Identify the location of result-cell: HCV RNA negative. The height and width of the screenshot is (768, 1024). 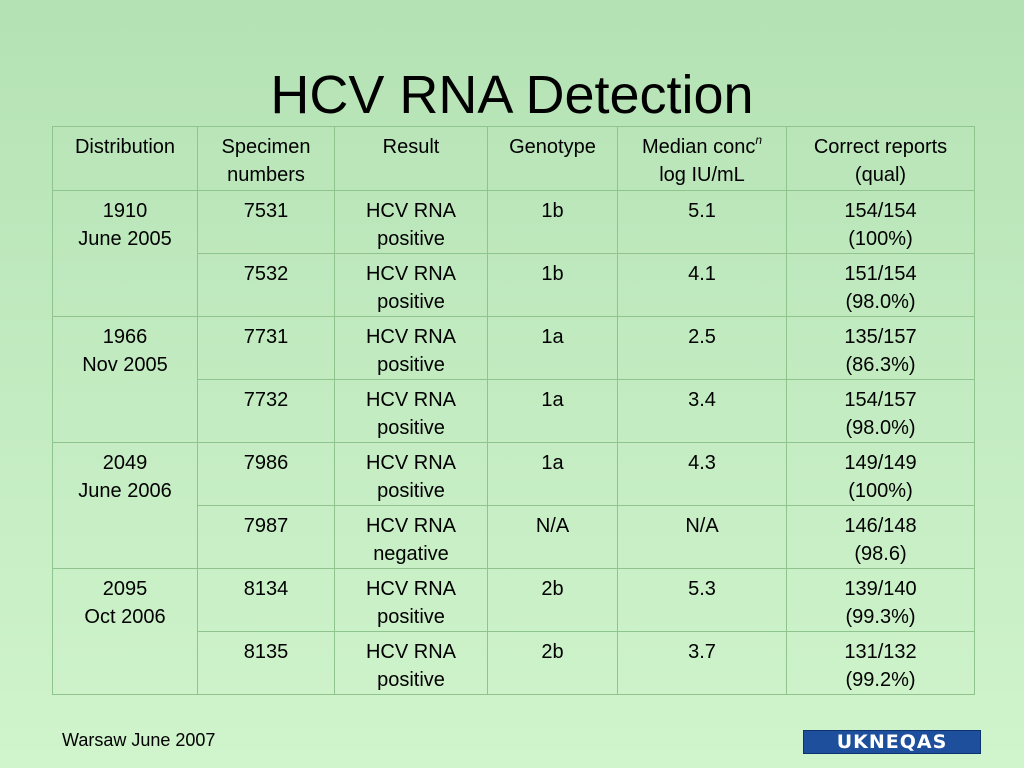
(411, 537).